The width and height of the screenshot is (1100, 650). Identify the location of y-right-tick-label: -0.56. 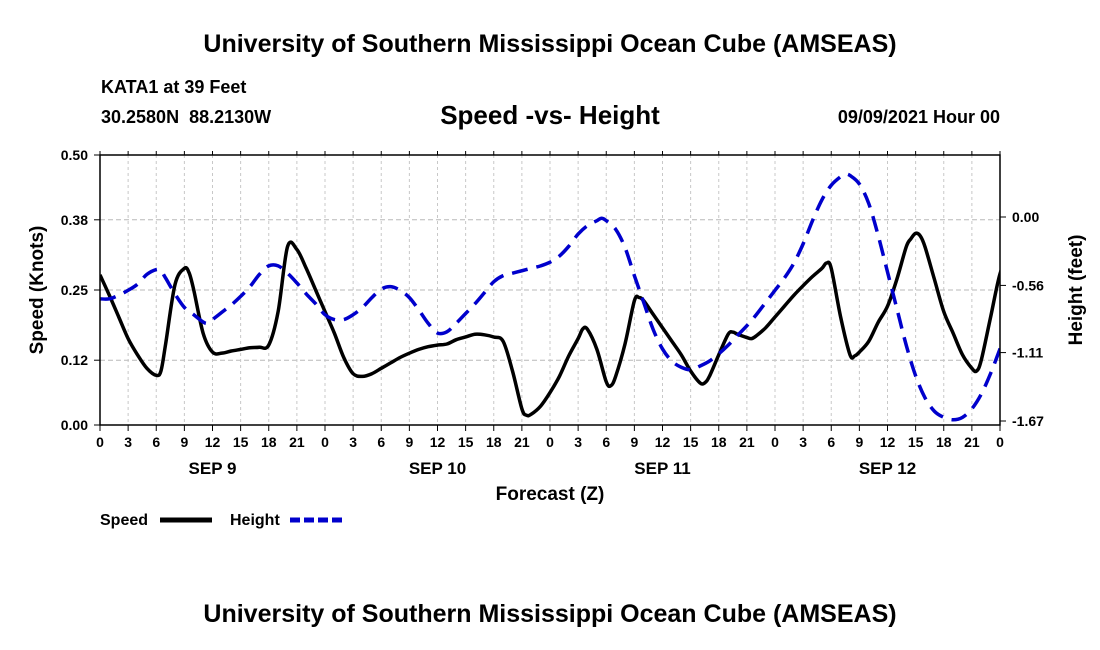
(1028, 285).